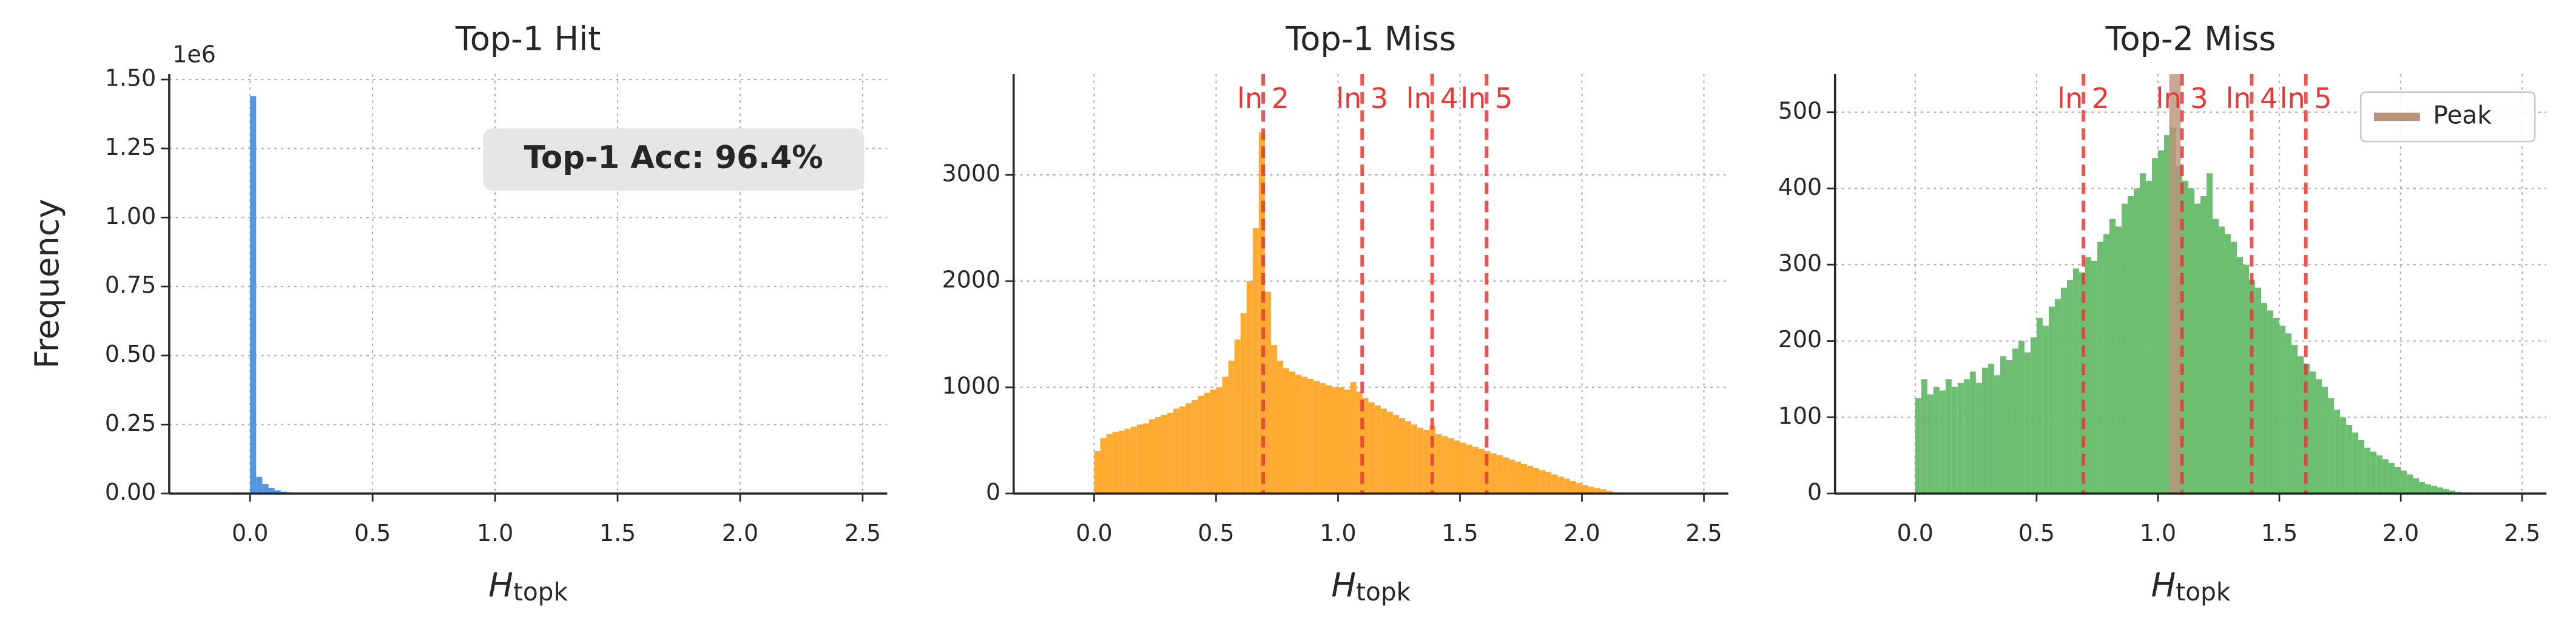 The height and width of the screenshot is (635, 2576). What do you see at coordinates (2279, 533) in the screenshot?
I see `x-tick-label: 1.5` at bounding box center [2279, 533].